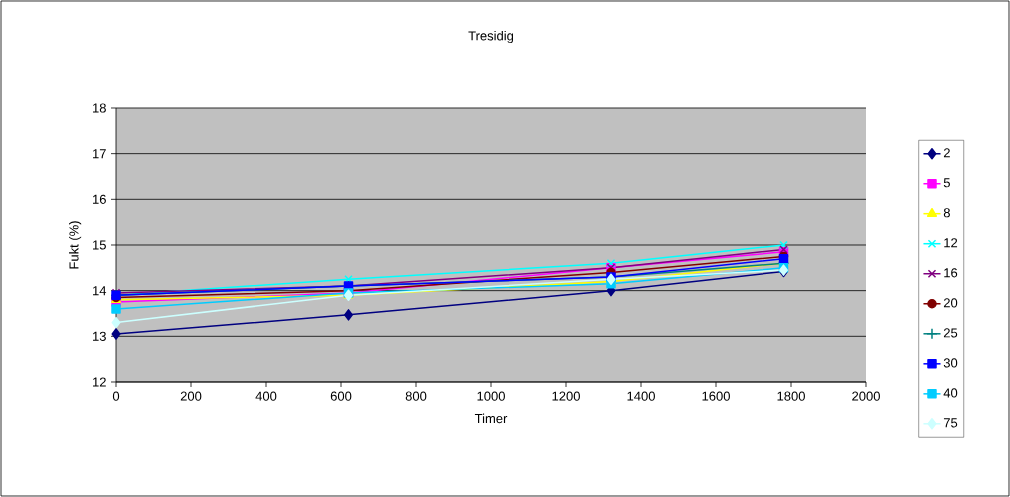  I want to click on x-axis-title: Timer, so click(491, 418).